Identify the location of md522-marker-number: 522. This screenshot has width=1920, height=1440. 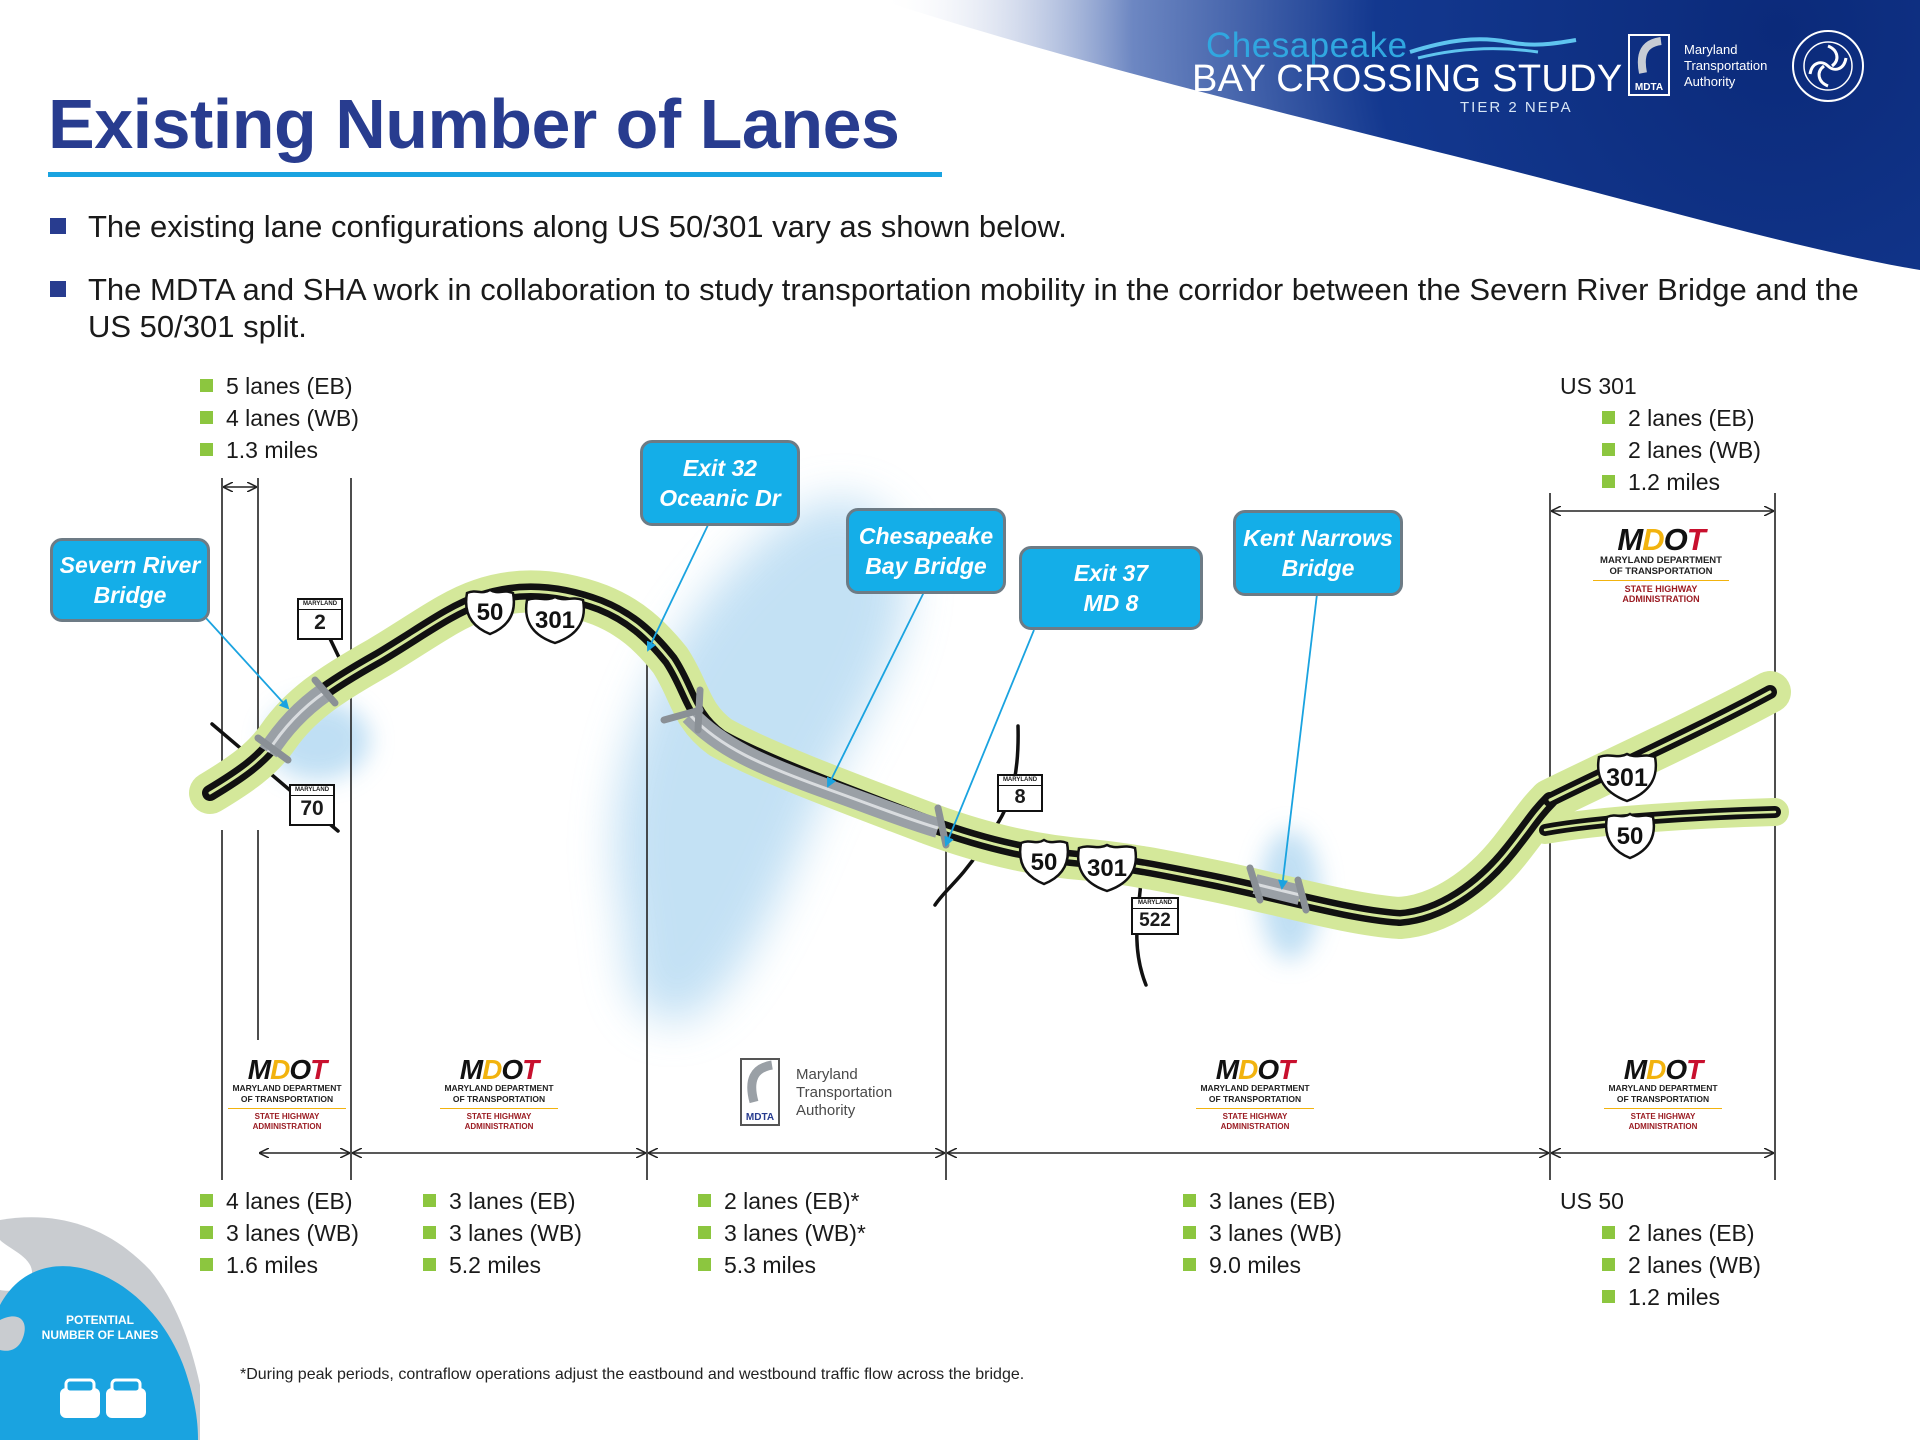
(1155, 920).